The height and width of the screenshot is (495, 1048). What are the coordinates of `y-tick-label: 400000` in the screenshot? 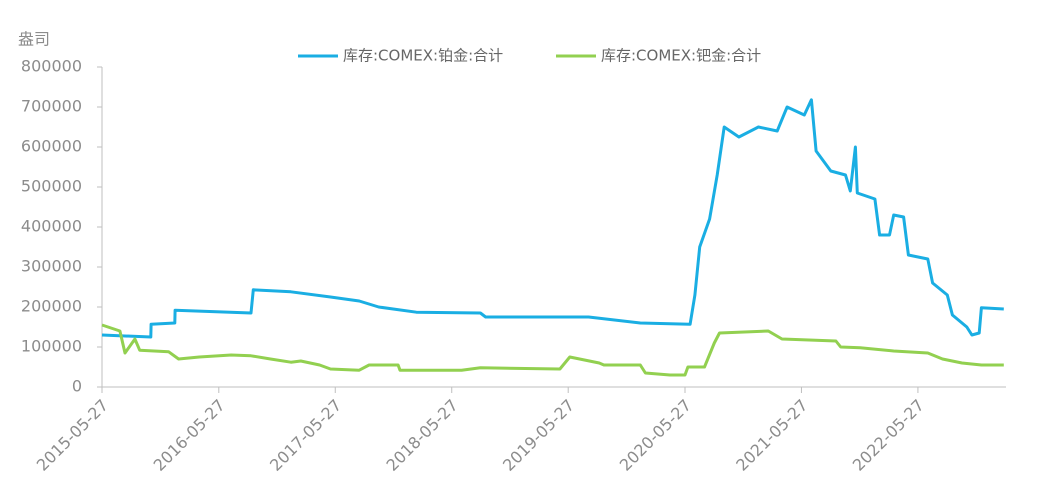 It's located at (51, 226).